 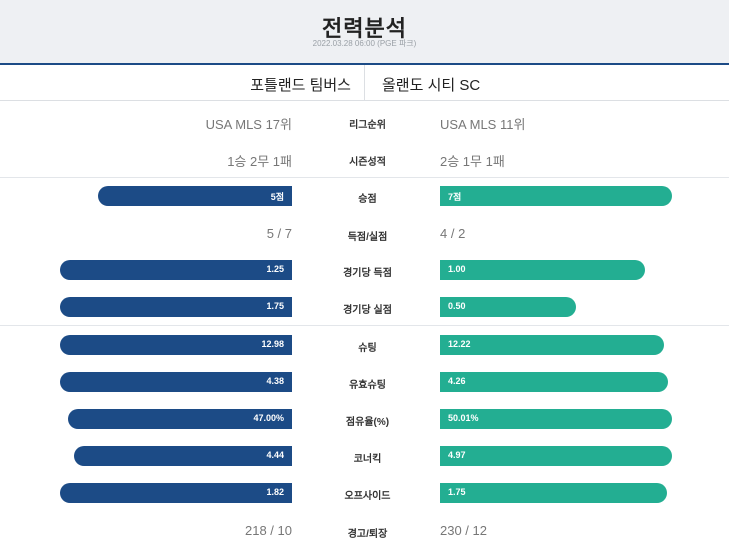 I want to click on row-shots-on-target: 4.38 유효슈팅 4.26, so click(x=364, y=382).